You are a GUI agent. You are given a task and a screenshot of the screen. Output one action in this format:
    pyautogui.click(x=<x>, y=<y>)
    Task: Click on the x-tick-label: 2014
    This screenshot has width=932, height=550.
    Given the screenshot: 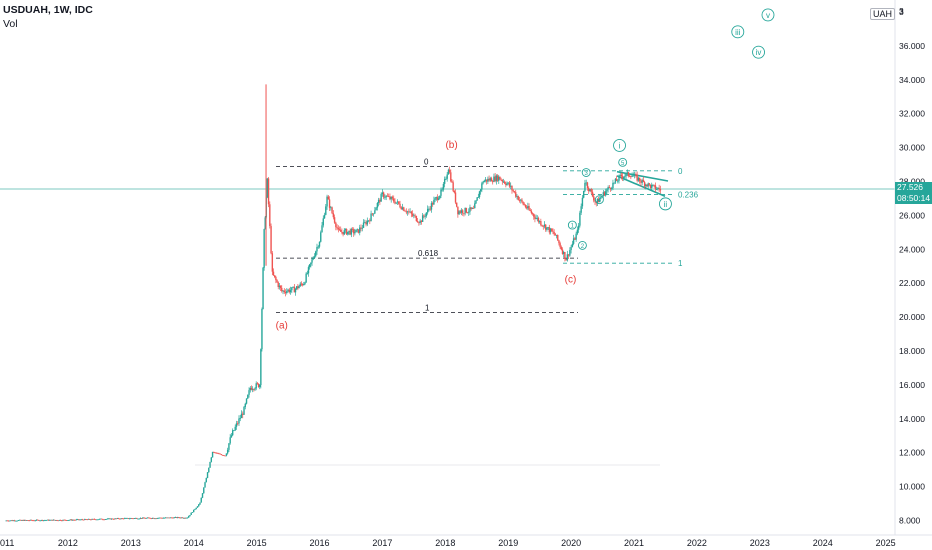 What is the action you would take?
    pyautogui.click(x=194, y=543)
    